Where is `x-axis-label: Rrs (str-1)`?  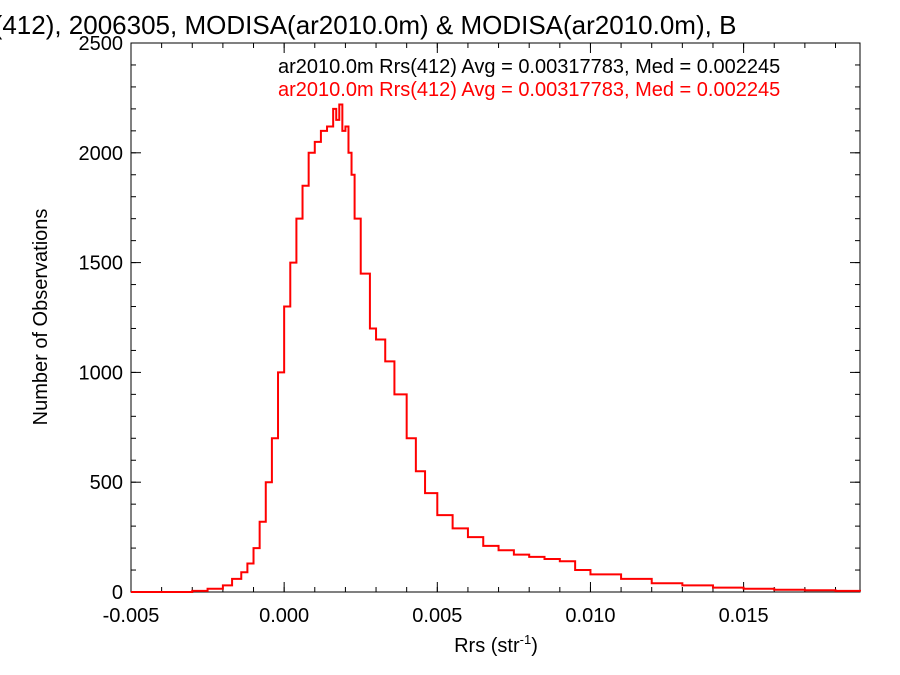
x-axis-label: Rrs (str-1) is located at coordinates (496, 644).